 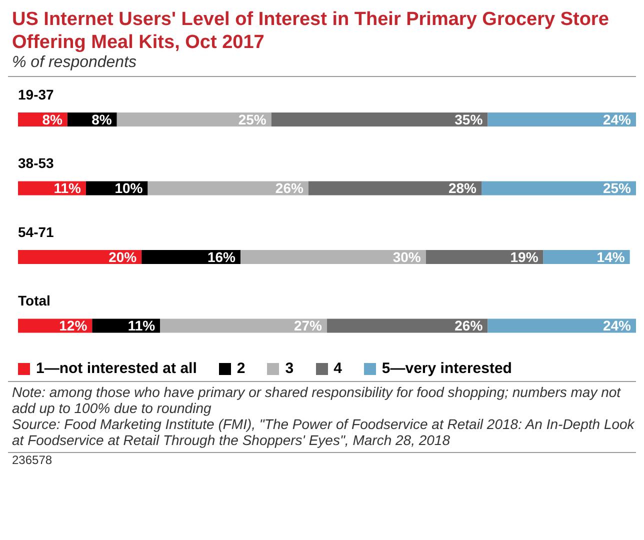 What do you see at coordinates (289, 368) in the screenshot?
I see `legend-label: 3` at bounding box center [289, 368].